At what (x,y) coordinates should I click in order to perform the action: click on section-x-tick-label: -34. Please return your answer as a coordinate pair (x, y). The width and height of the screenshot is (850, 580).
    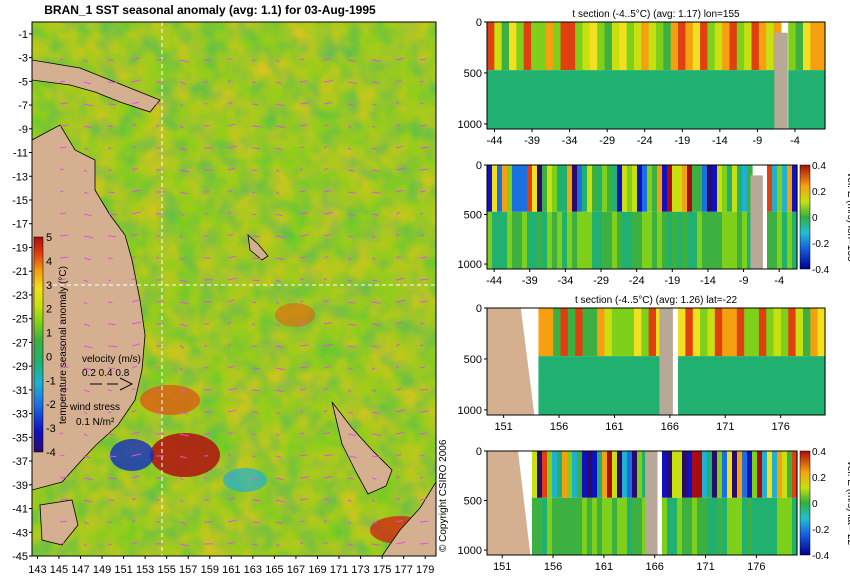
    Looking at the image, I should click on (570, 141).